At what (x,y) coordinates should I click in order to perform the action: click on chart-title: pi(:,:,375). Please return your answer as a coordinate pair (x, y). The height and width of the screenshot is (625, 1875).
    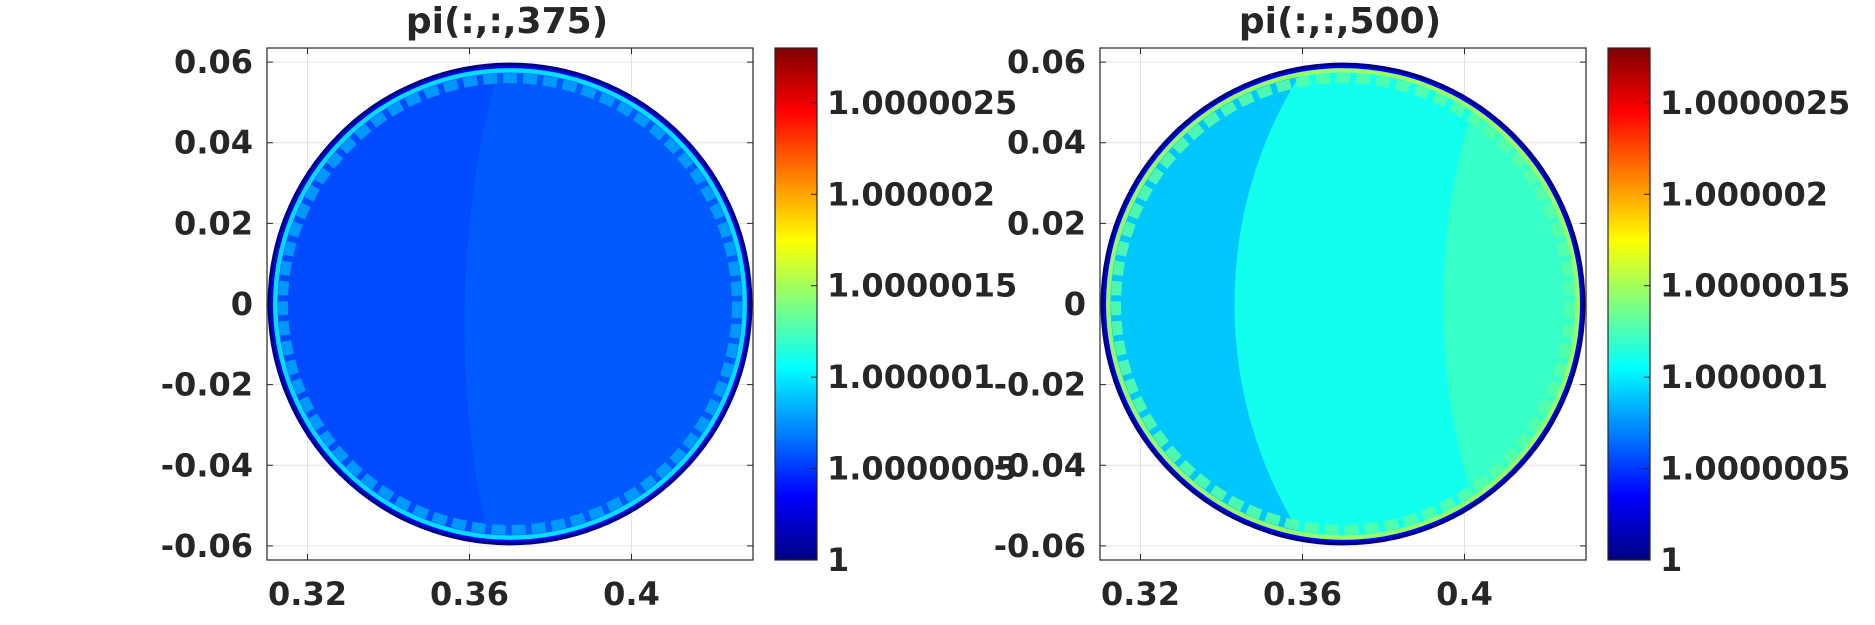
    Looking at the image, I should click on (507, 21).